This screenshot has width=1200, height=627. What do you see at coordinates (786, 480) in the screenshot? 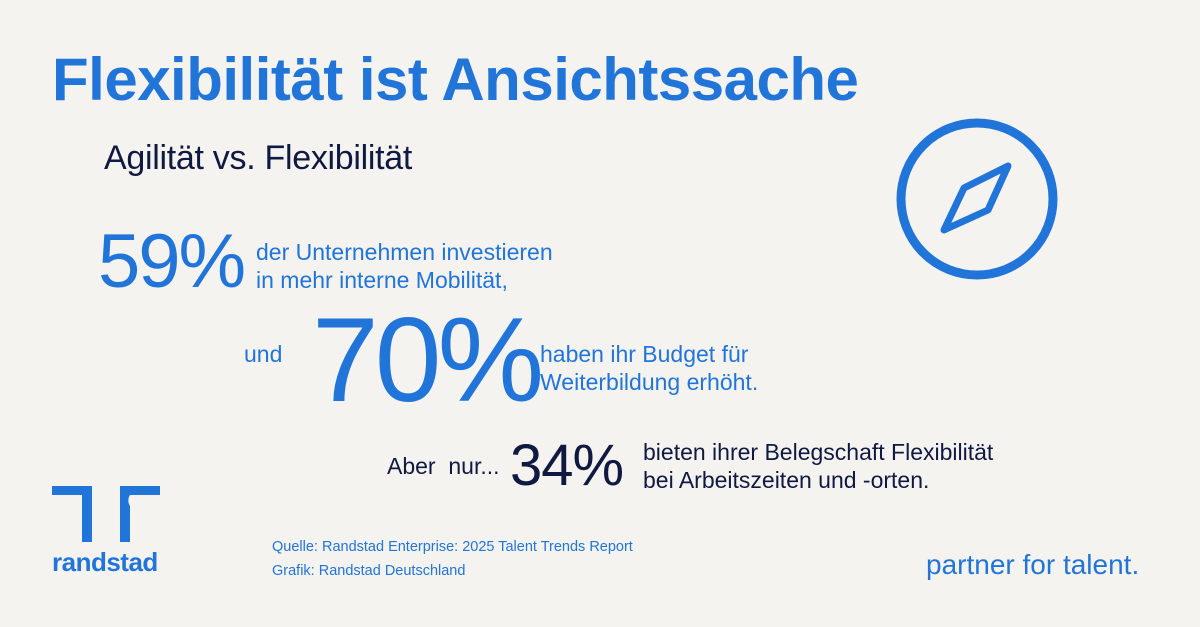
I see `stat-text-line: bei Arbeitszeiten und -orten.` at bounding box center [786, 480].